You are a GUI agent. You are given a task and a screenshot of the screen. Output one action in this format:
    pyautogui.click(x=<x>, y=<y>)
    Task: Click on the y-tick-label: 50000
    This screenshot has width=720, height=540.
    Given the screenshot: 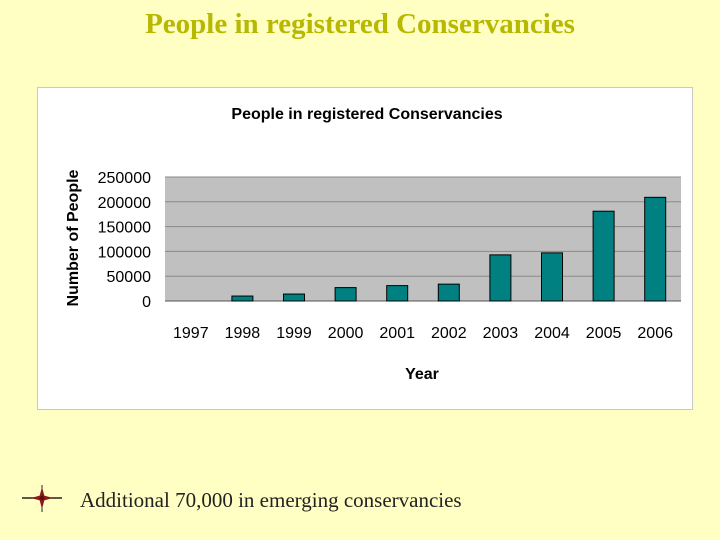 What is the action you would take?
    pyautogui.click(x=129, y=277)
    